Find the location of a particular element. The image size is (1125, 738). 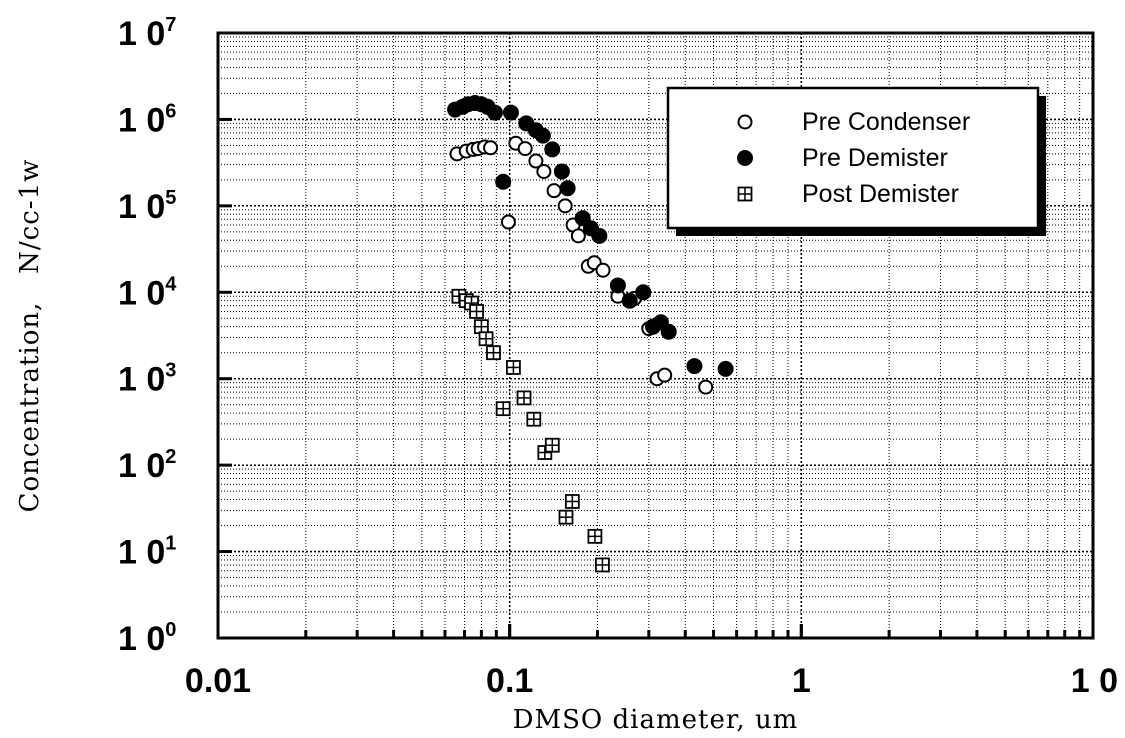

y-tick-label: 1 03 is located at coordinates (147, 379).